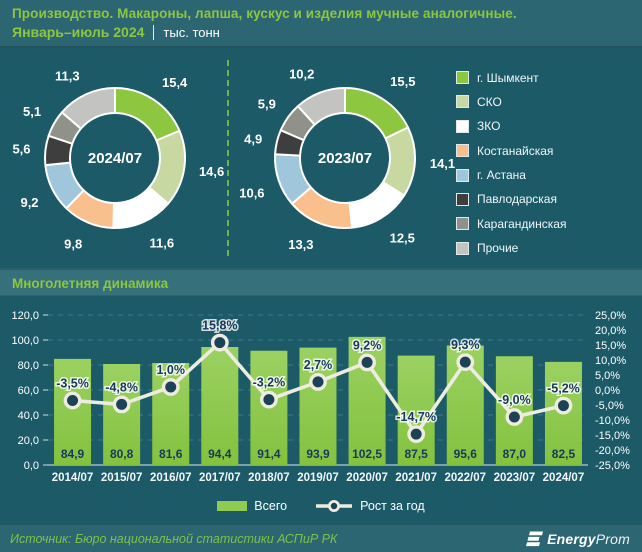  Describe the element at coordinates (345, 158) in the screenshot. I see `donut-center-label: 2023/07` at that location.